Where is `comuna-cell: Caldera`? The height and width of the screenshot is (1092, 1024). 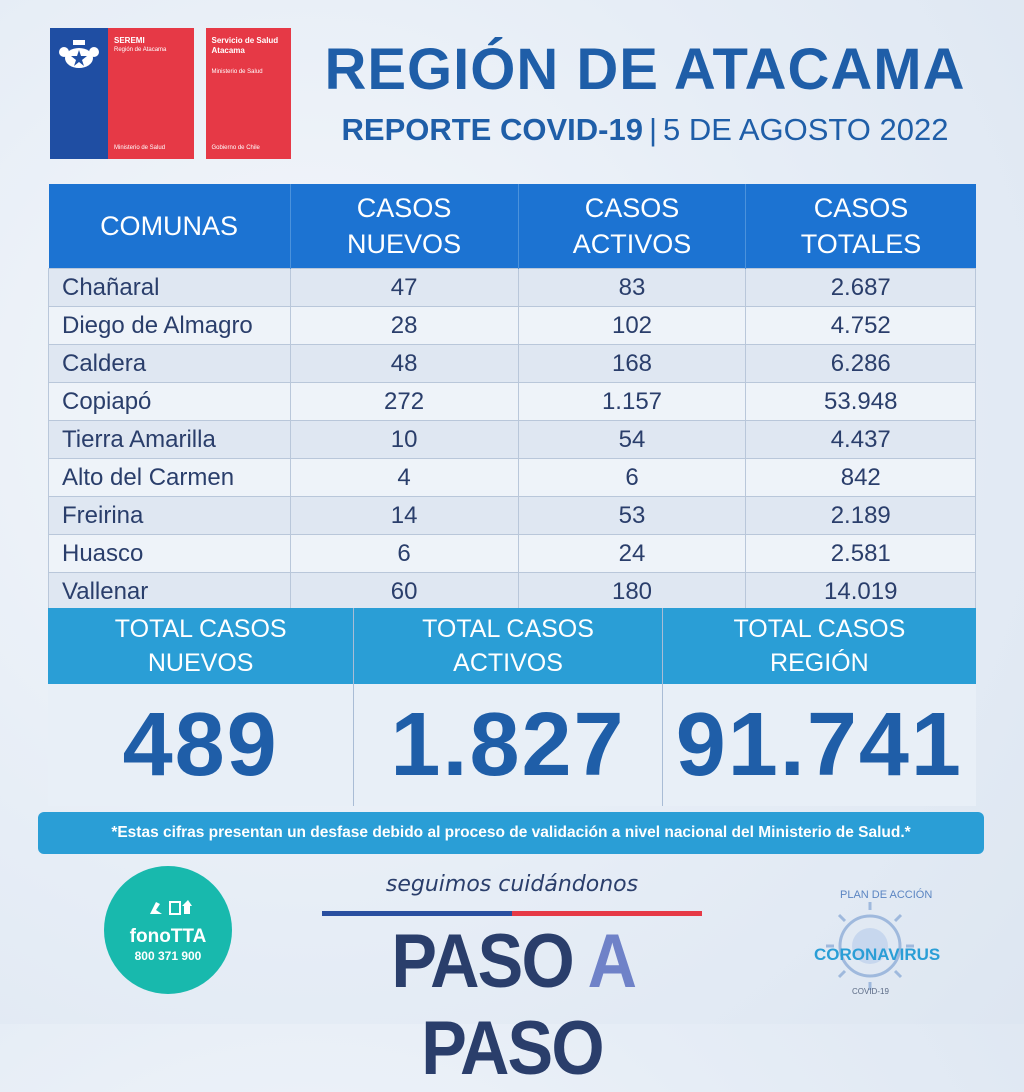
comuna-cell: Caldera is located at coordinates (169, 363).